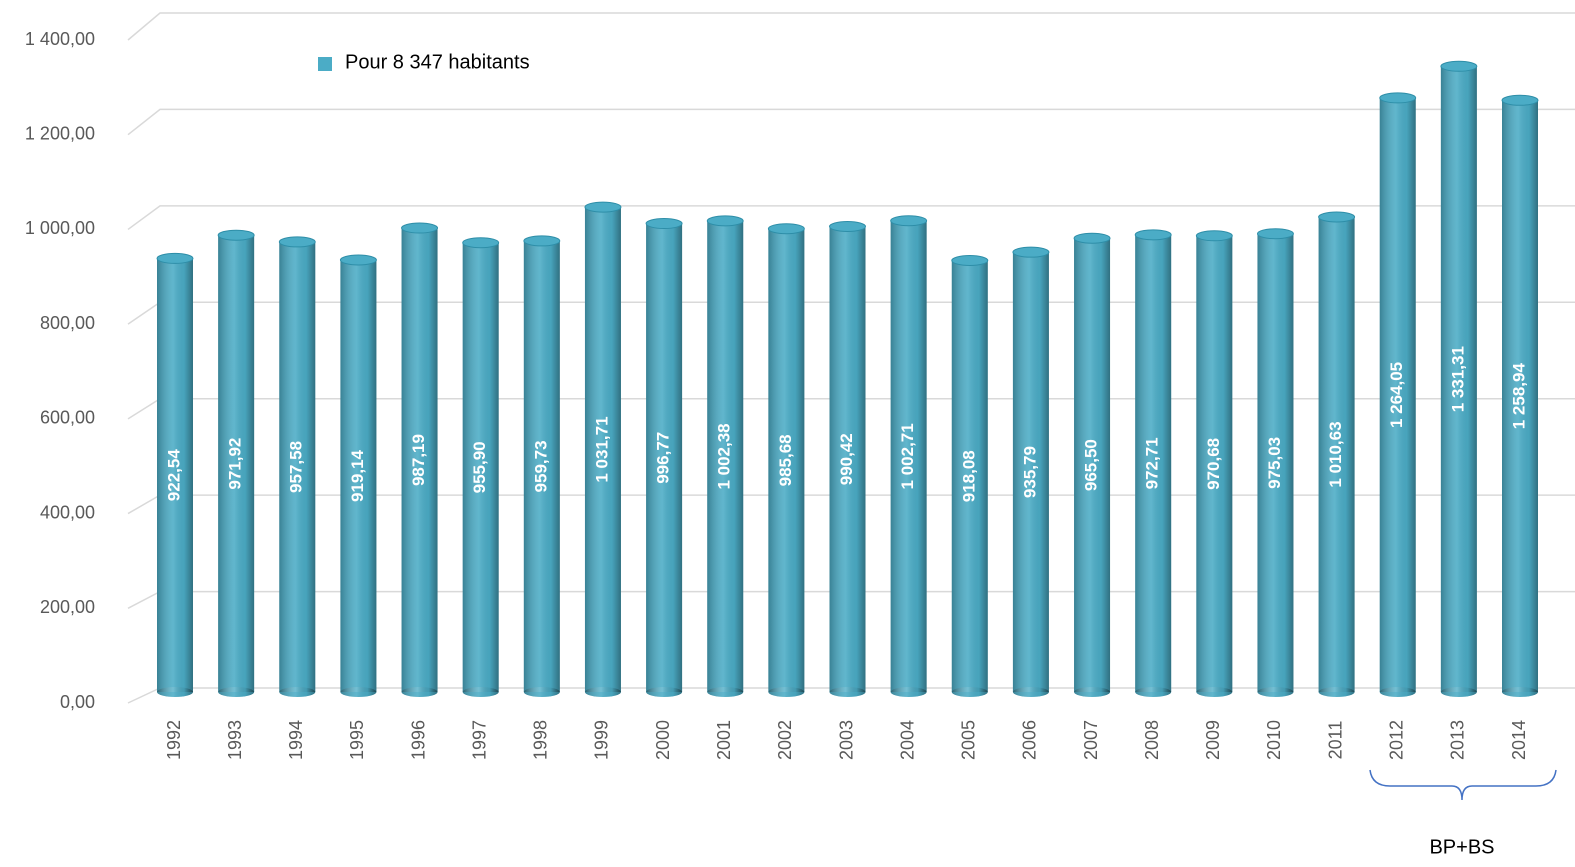  I want to click on value-label: 996,77, so click(663, 458).